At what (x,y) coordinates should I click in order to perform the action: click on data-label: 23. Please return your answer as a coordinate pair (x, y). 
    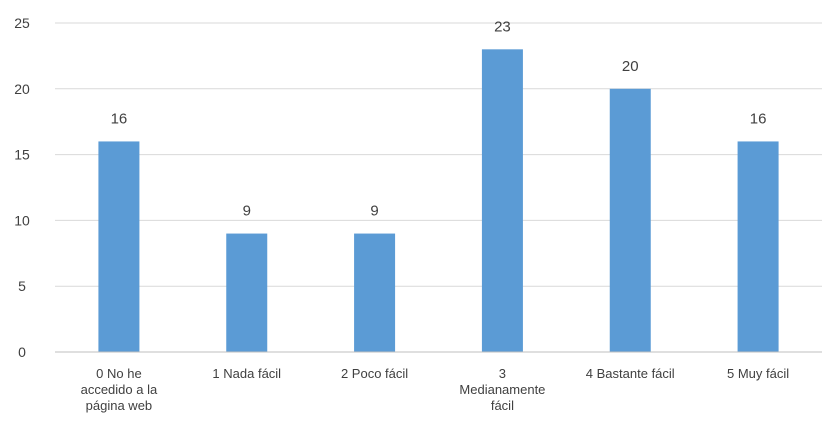
    Looking at the image, I should click on (502, 26).